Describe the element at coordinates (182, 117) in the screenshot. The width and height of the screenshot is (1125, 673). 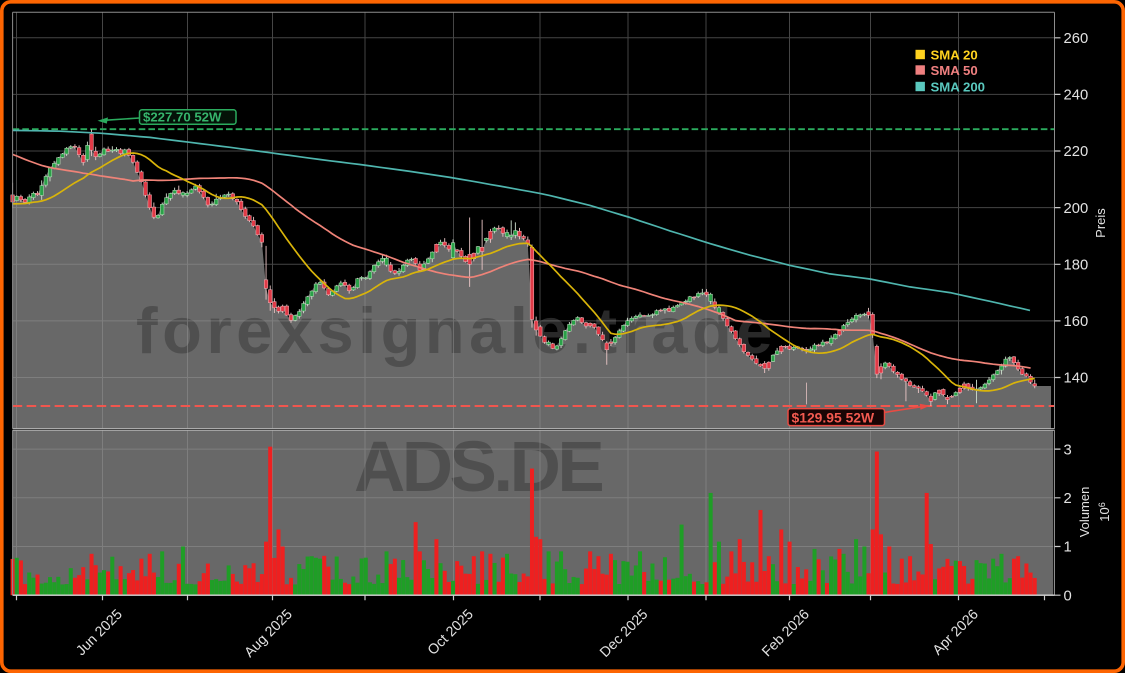
I see `svg-text: $227.70 52W` at that location.